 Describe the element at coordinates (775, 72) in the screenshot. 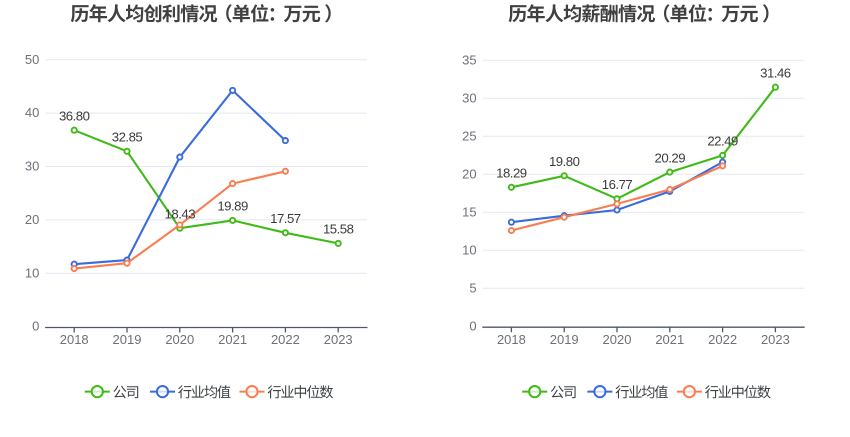

I see `svg-text: 31.46` at that location.